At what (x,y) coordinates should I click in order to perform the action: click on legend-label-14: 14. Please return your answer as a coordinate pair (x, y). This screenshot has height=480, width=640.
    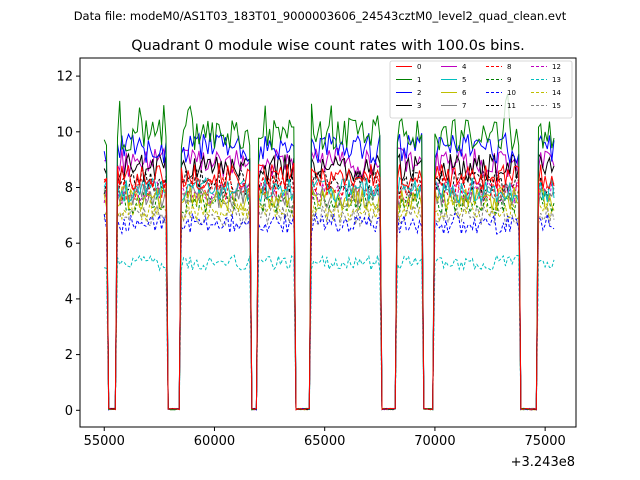
    Looking at the image, I should click on (556, 93).